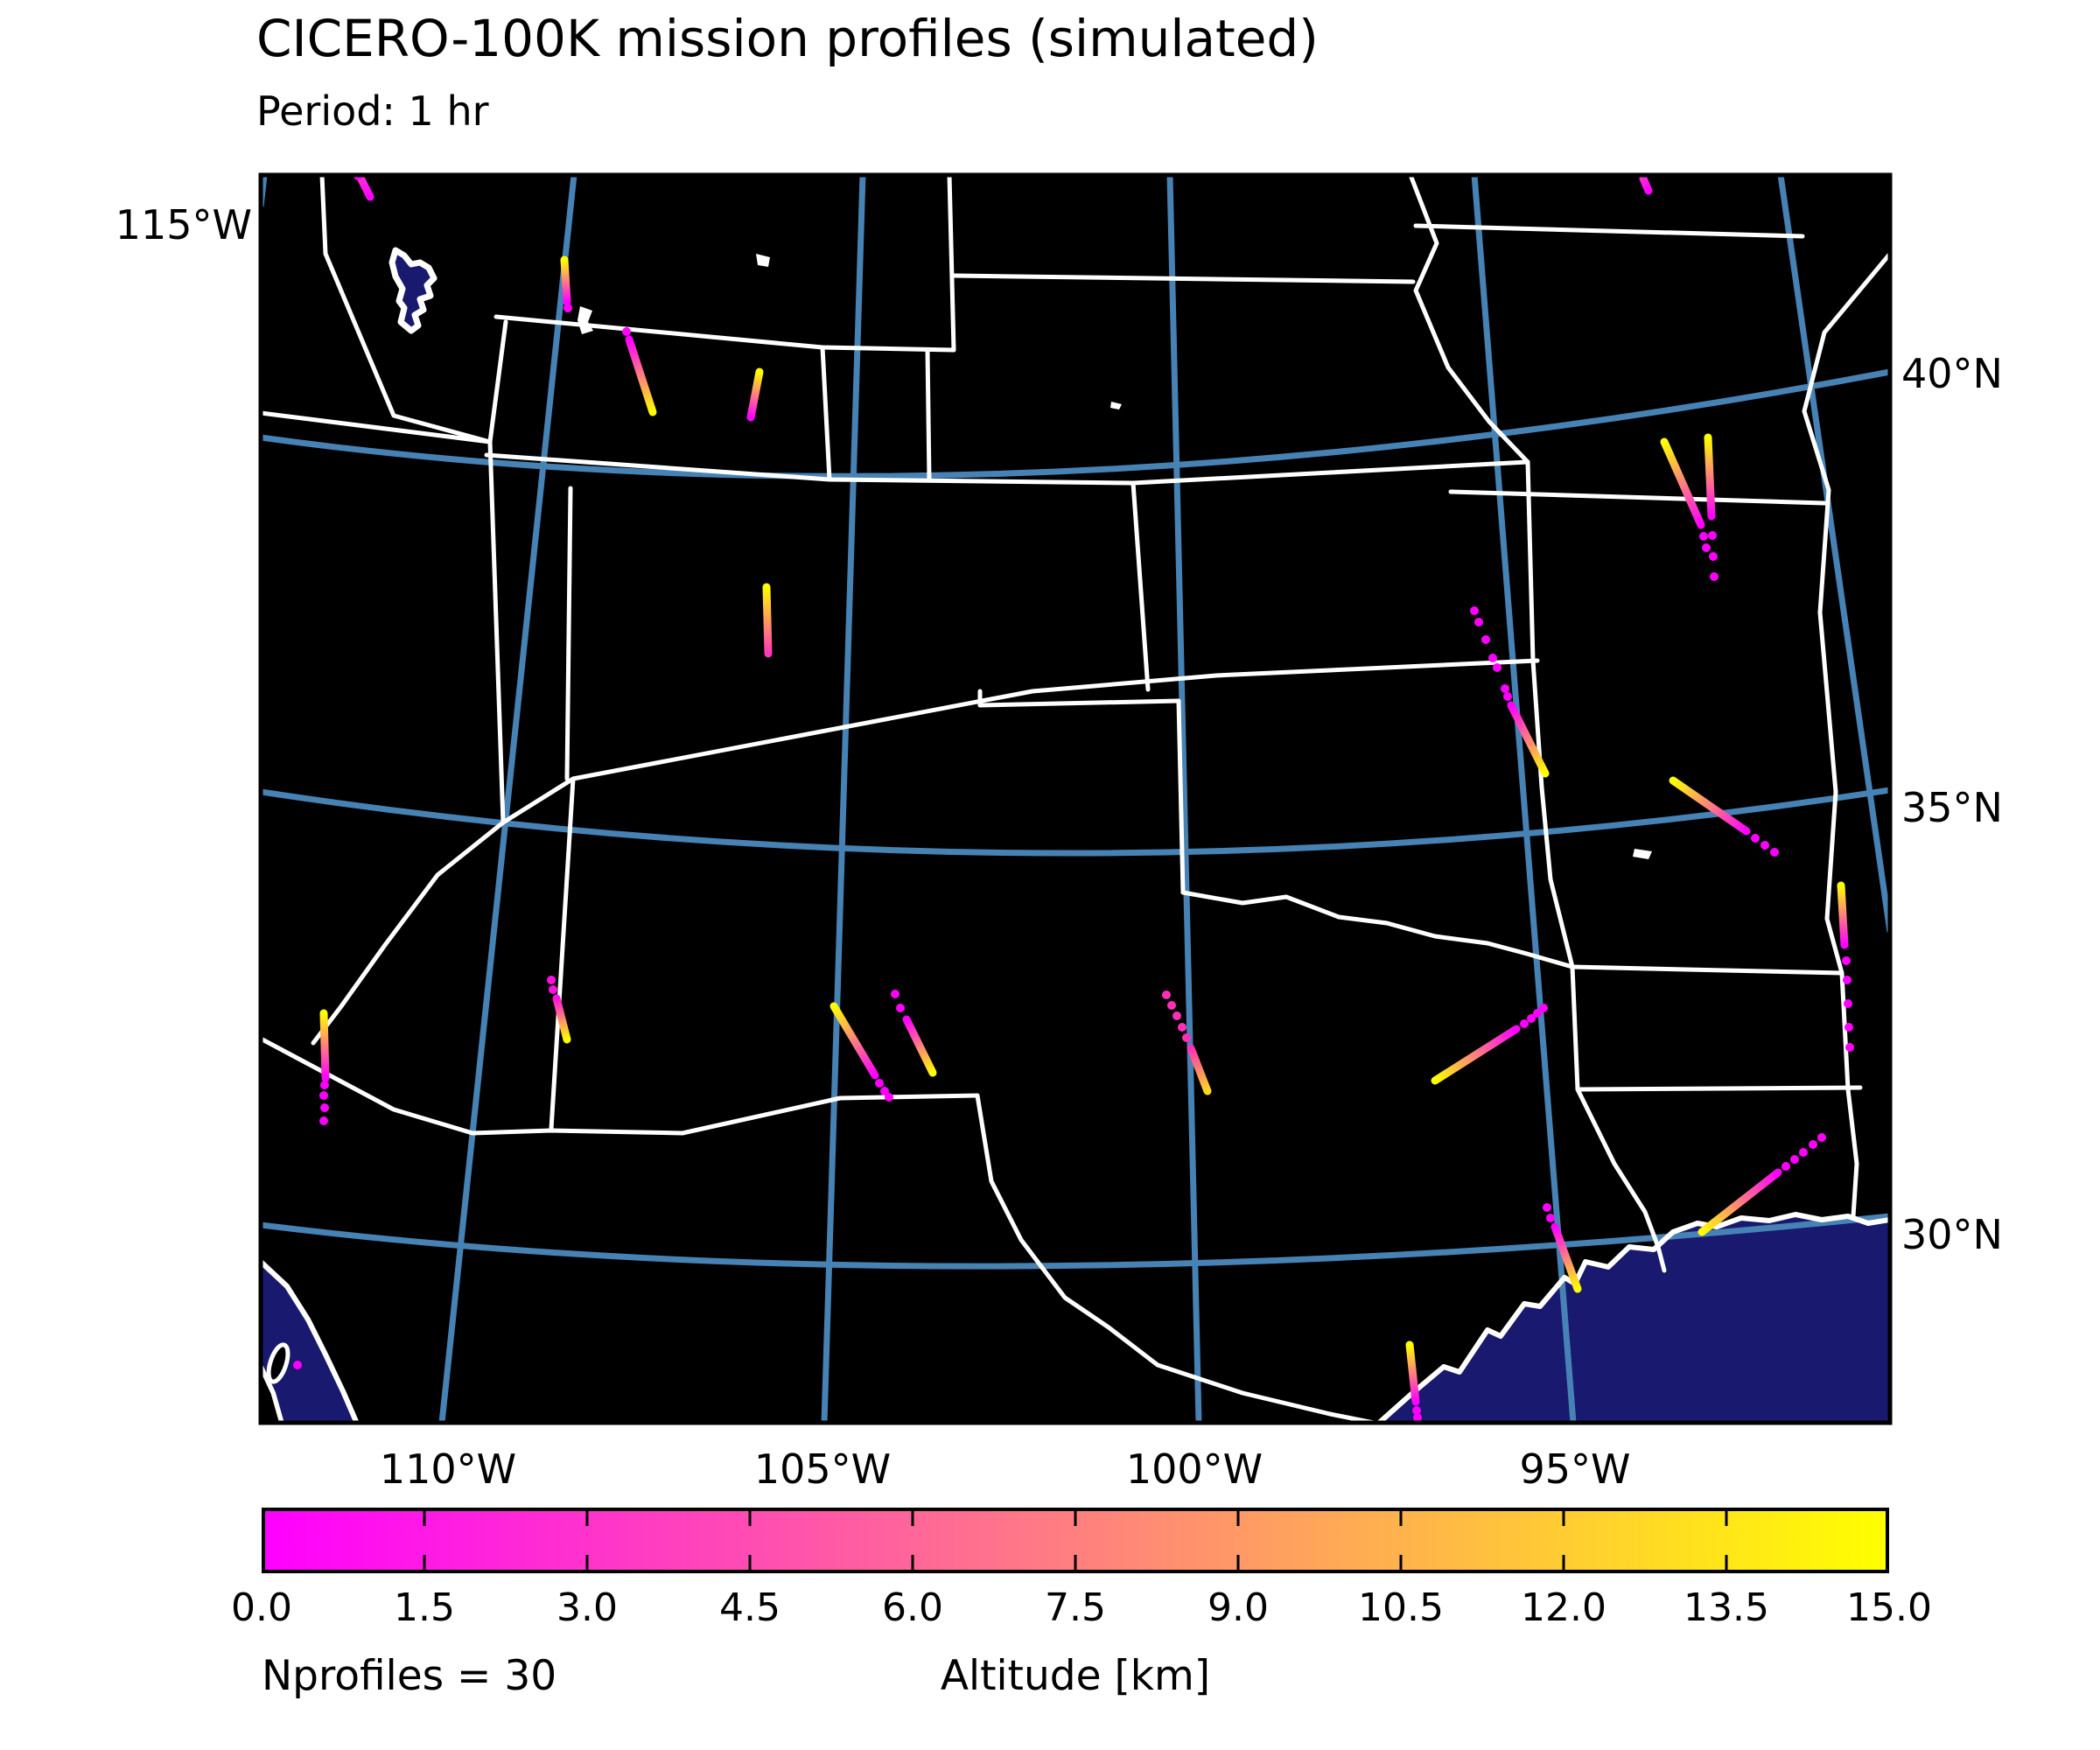  What do you see at coordinates (1726, 1608) in the screenshot?
I see `colorbar-tick-label: 13.5` at bounding box center [1726, 1608].